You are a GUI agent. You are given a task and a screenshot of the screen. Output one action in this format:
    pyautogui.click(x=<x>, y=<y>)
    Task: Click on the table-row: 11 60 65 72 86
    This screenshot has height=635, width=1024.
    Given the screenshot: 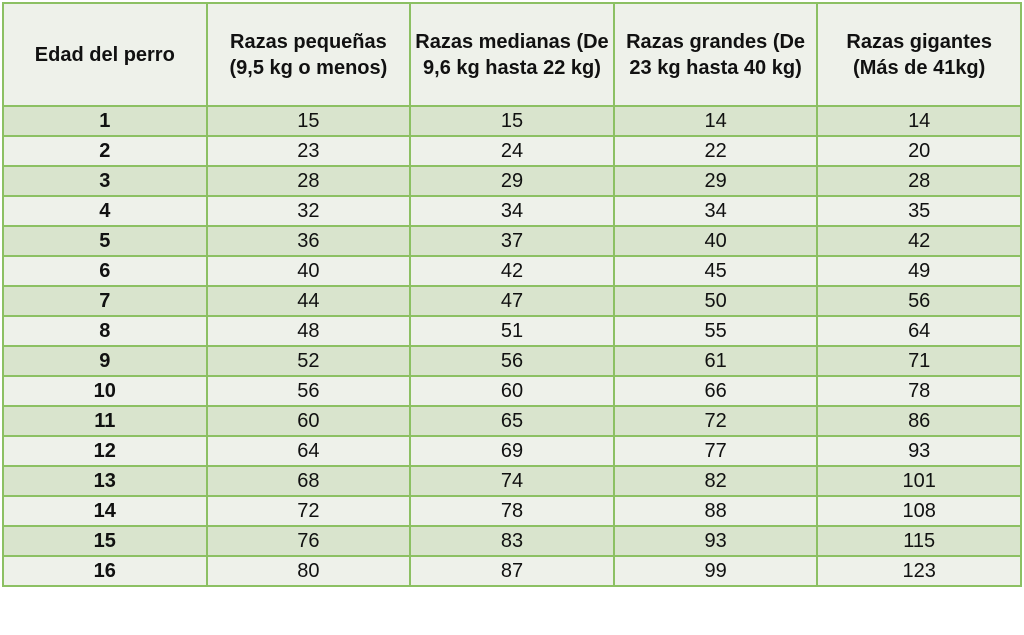 What is the action you would take?
    pyautogui.click(x=512, y=421)
    